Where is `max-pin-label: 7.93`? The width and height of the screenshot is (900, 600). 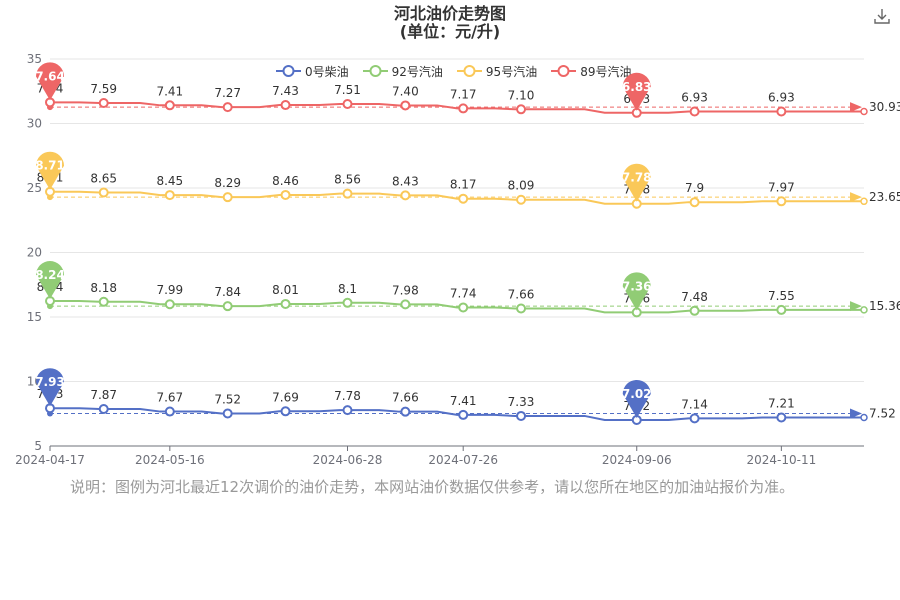
max-pin-label: 7.93 is located at coordinates (50, 382).